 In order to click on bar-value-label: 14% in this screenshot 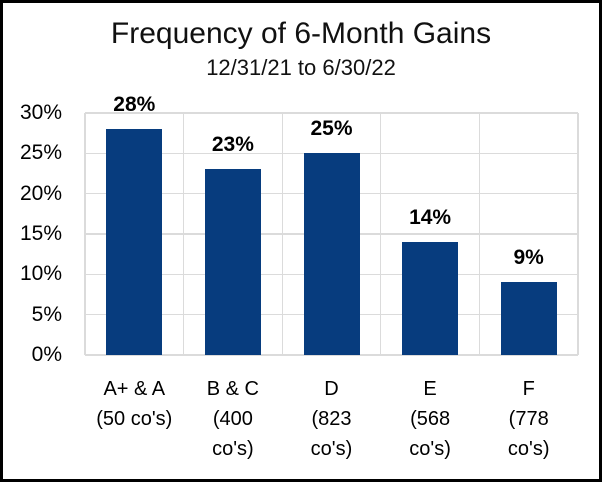, I will do `click(430, 218)`.